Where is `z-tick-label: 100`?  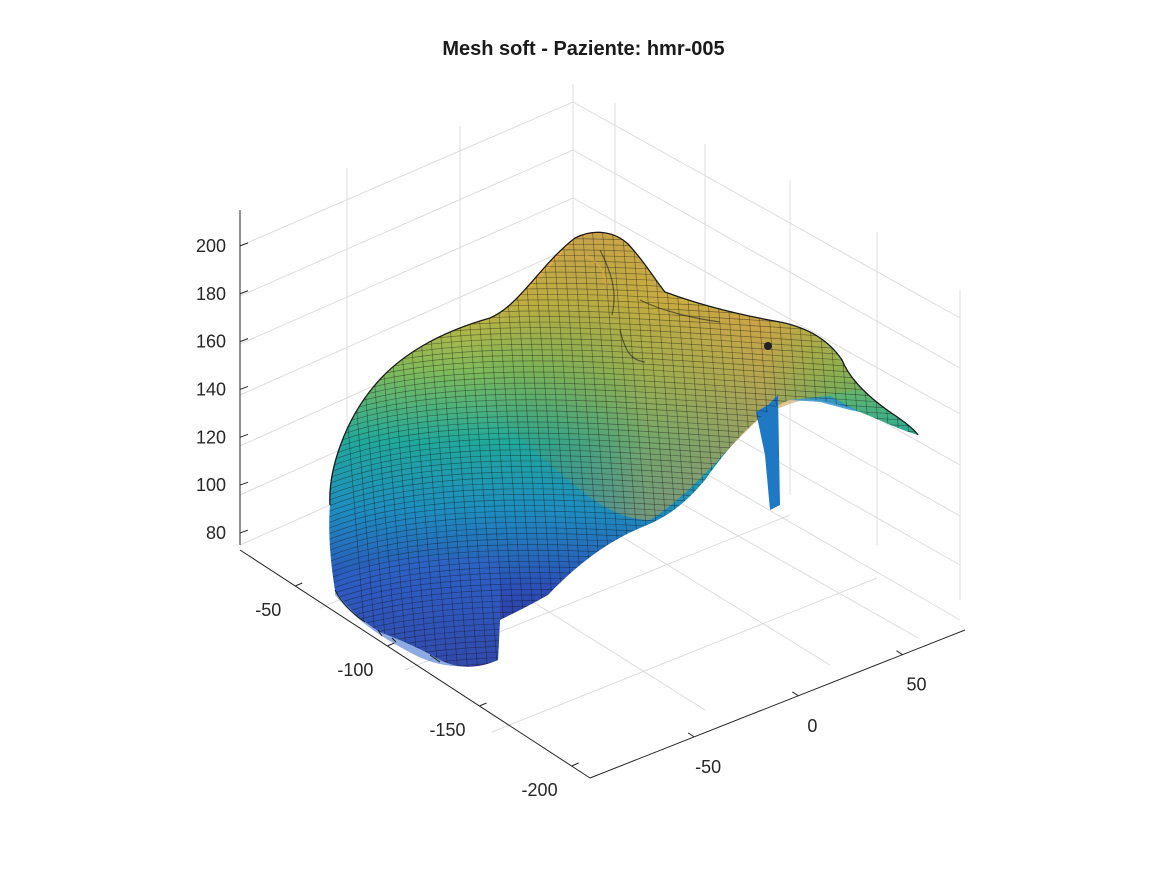
z-tick-label: 100 is located at coordinates (211, 485).